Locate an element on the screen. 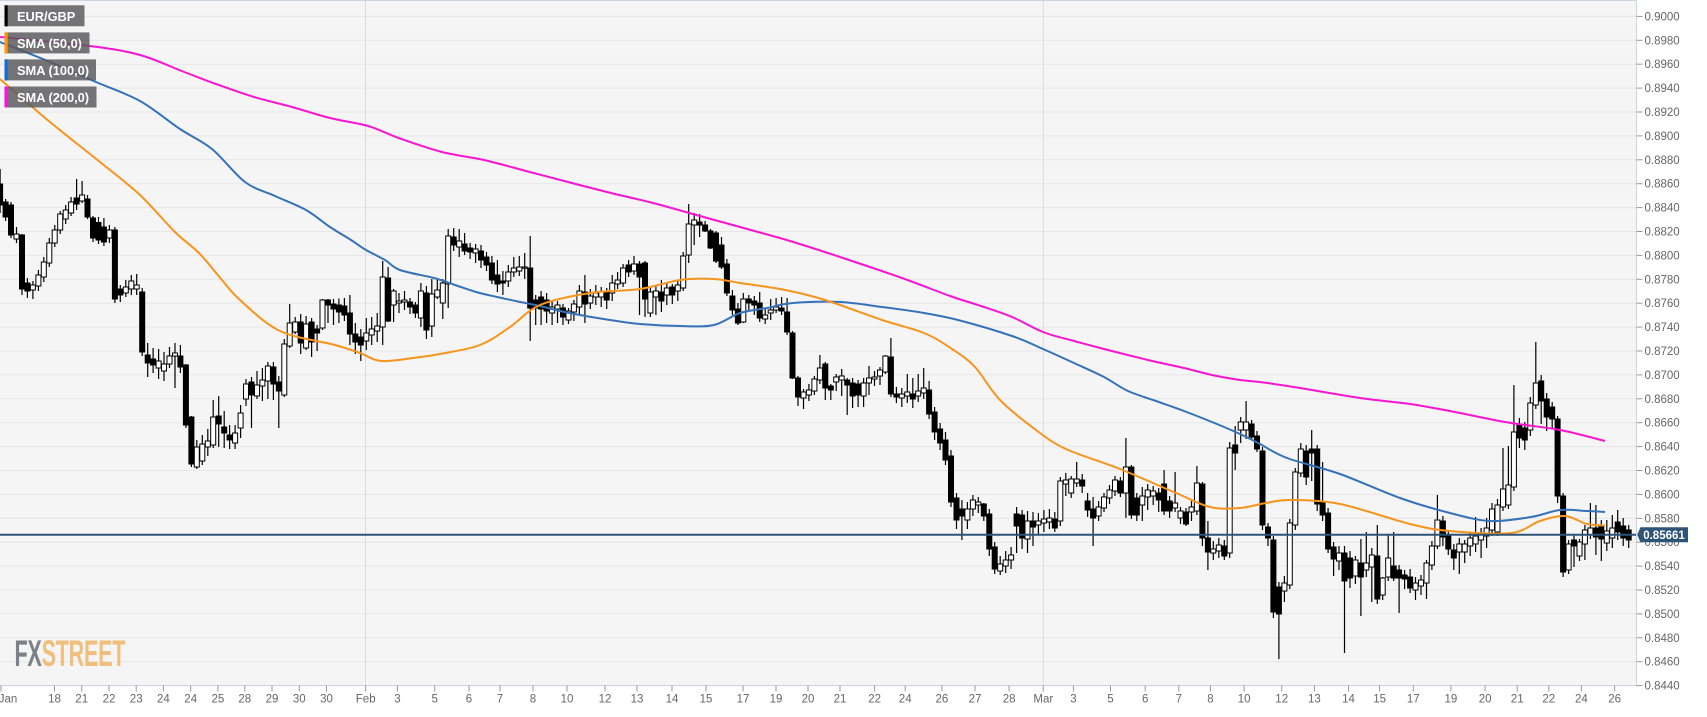 The image size is (1707, 717). svg-text: 0.8480 is located at coordinates (1662, 639).